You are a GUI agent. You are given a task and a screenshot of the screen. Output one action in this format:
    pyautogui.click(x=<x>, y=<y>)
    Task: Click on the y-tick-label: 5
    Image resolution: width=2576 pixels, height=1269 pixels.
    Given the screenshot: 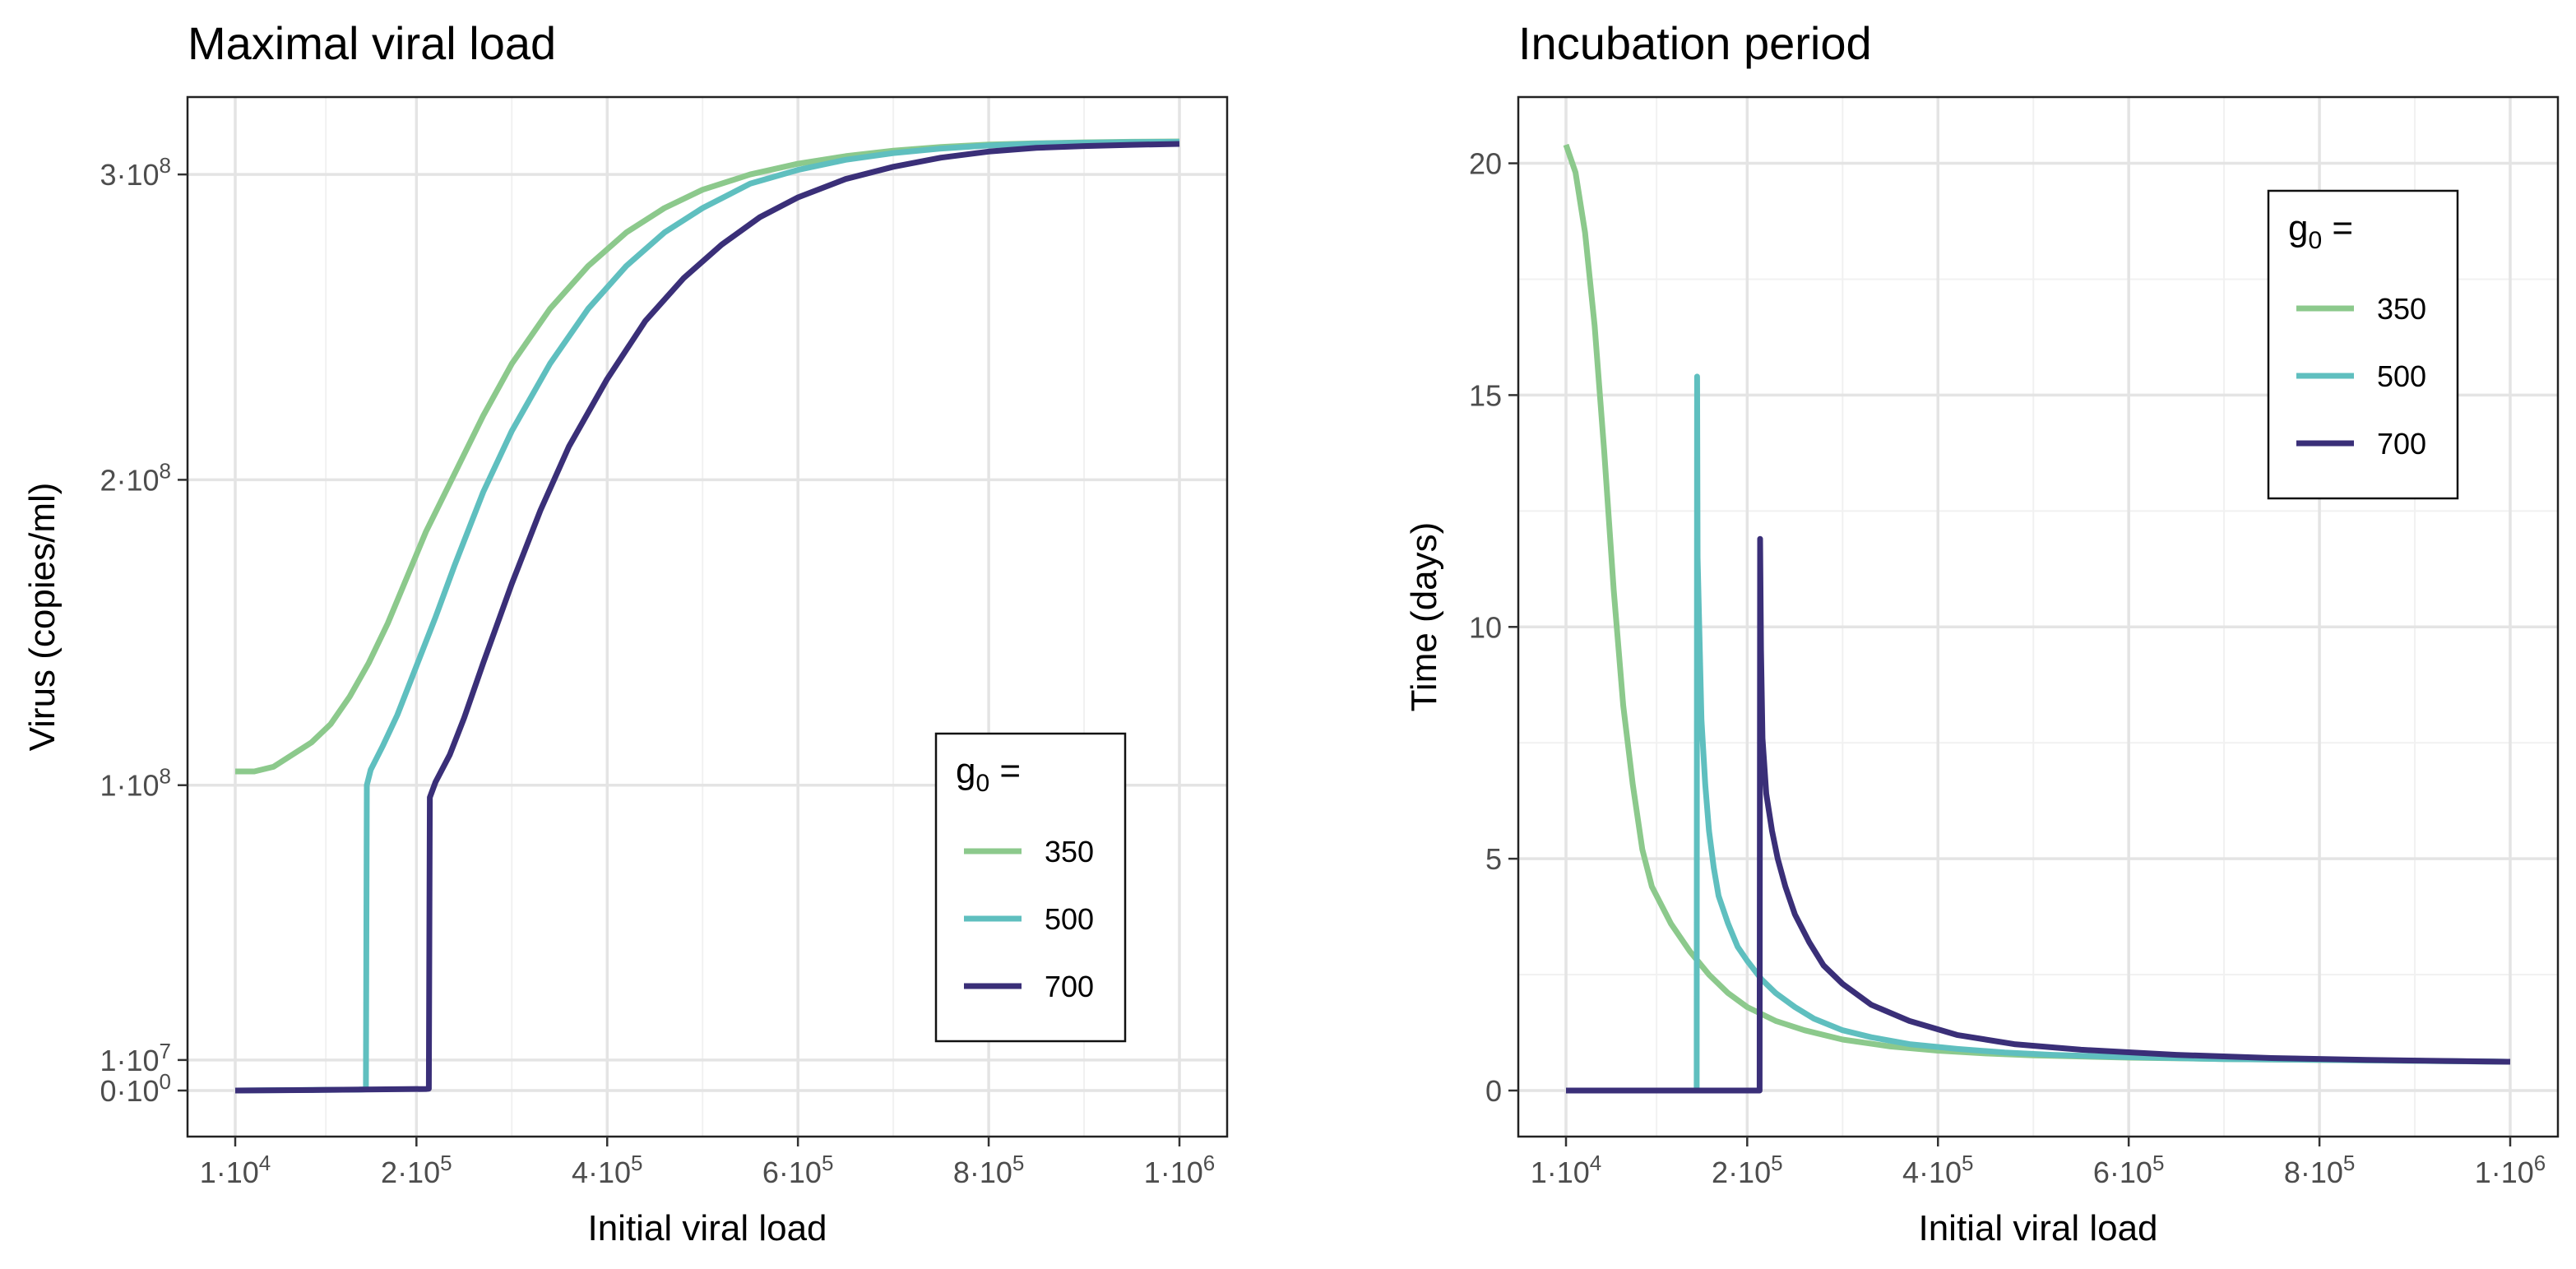 What is the action you would take?
    pyautogui.click(x=1493, y=859)
    